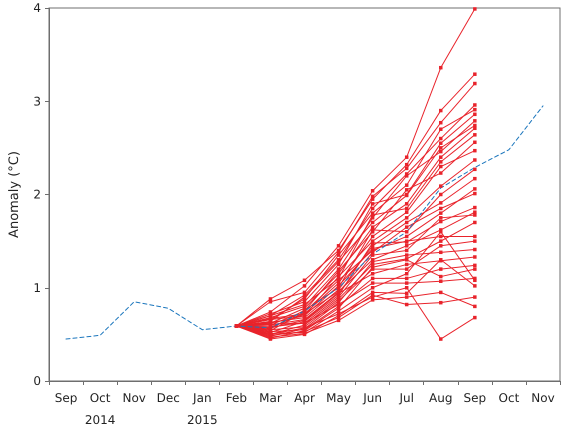 The height and width of the screenshot is (431, 567). I want to click on y-tick-label: 3, so click(37, 101).